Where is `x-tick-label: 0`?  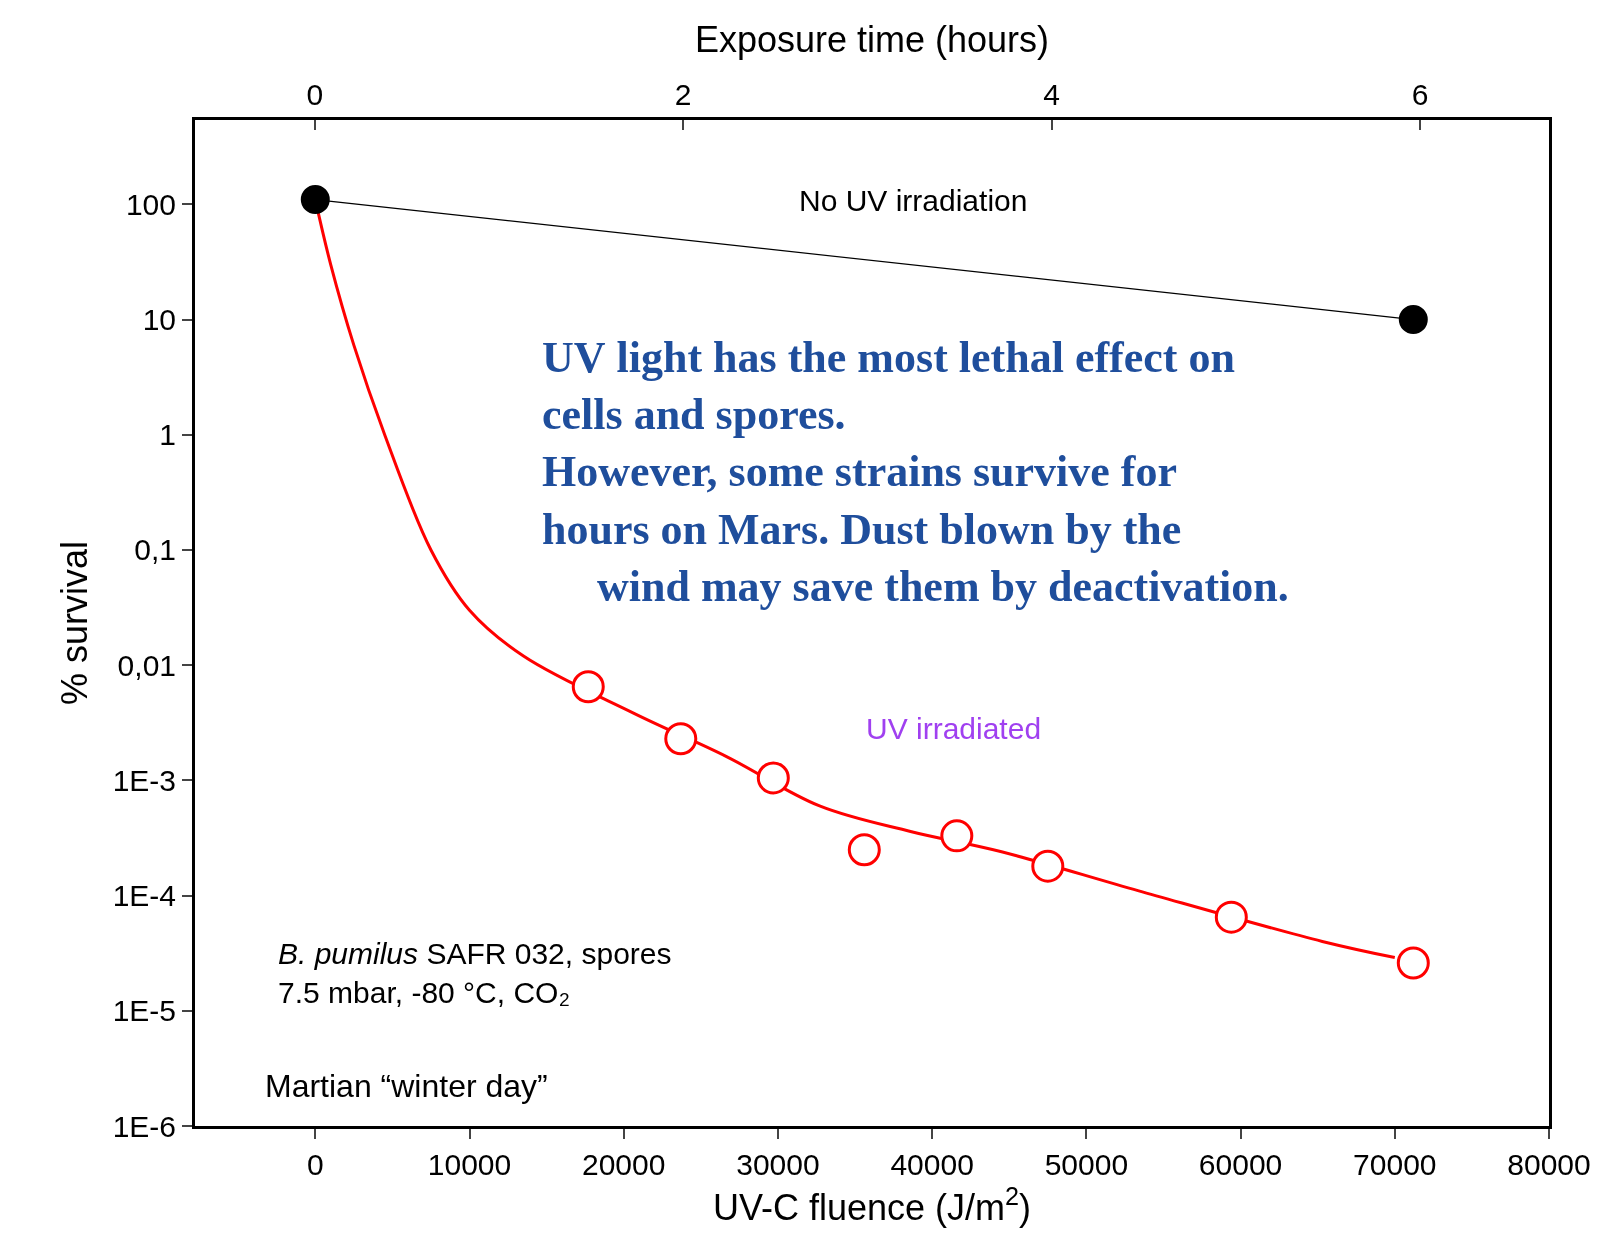
x-tick-label: 0 is located at coordinates (315, 1164).